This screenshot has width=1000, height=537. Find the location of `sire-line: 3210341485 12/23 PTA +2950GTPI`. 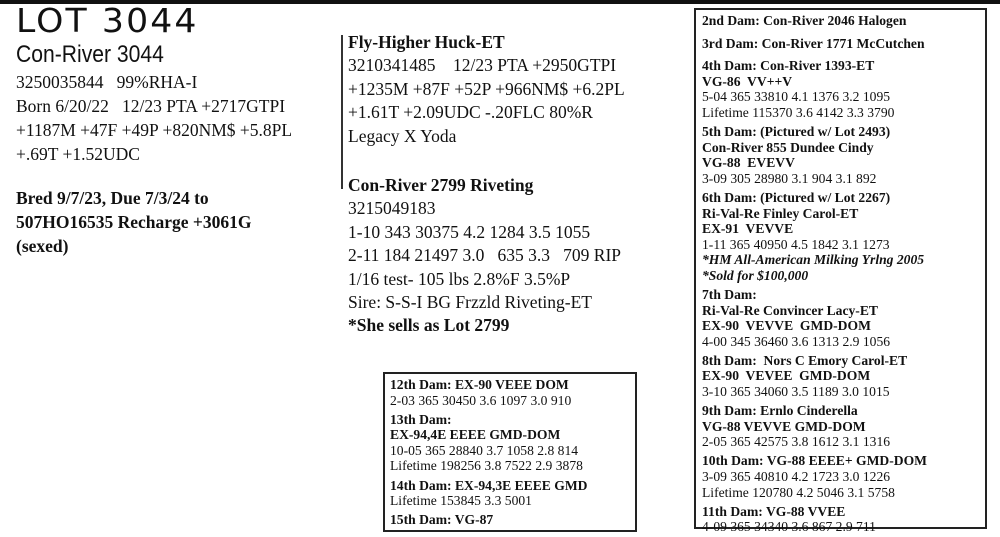

sire-line: 3210341485 12/23 PTA +2950GTPI is located at coordinates (482, 65).